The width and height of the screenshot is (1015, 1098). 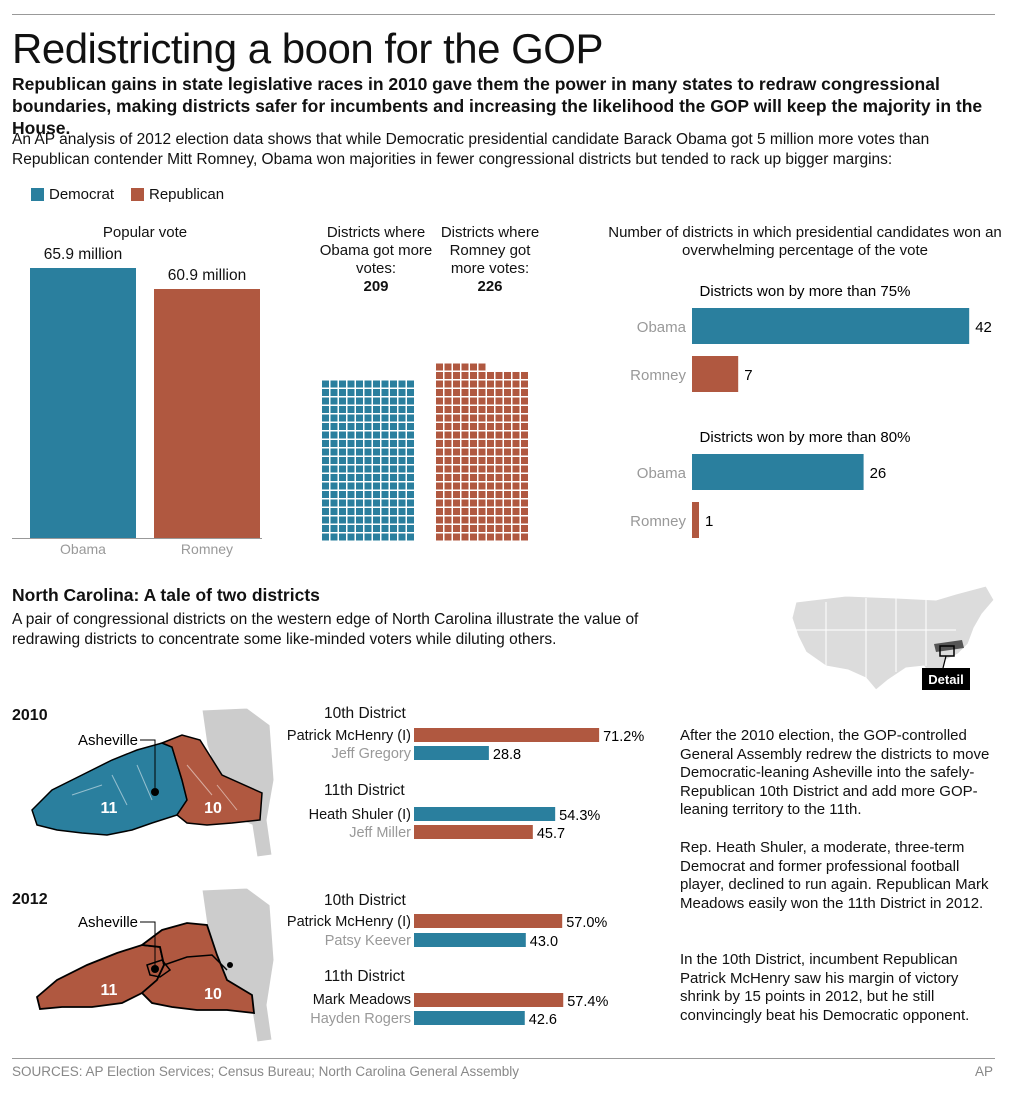 What do you see at coordinates (587, 1002) in the screenshot?
I see `result-value: 57.4%` at bounding box center [587, 1002].